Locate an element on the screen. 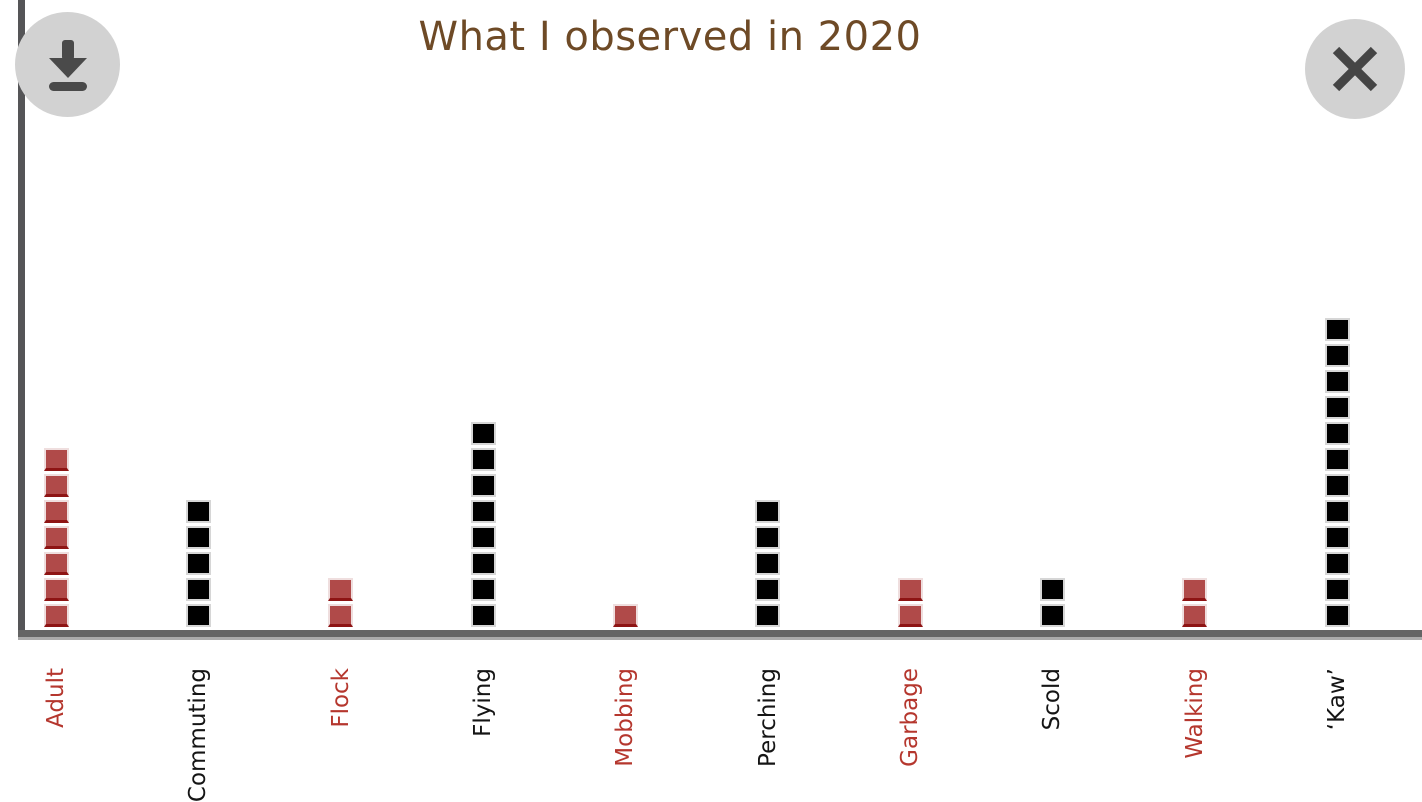  close-icon is located at coordinates (1355, 69).